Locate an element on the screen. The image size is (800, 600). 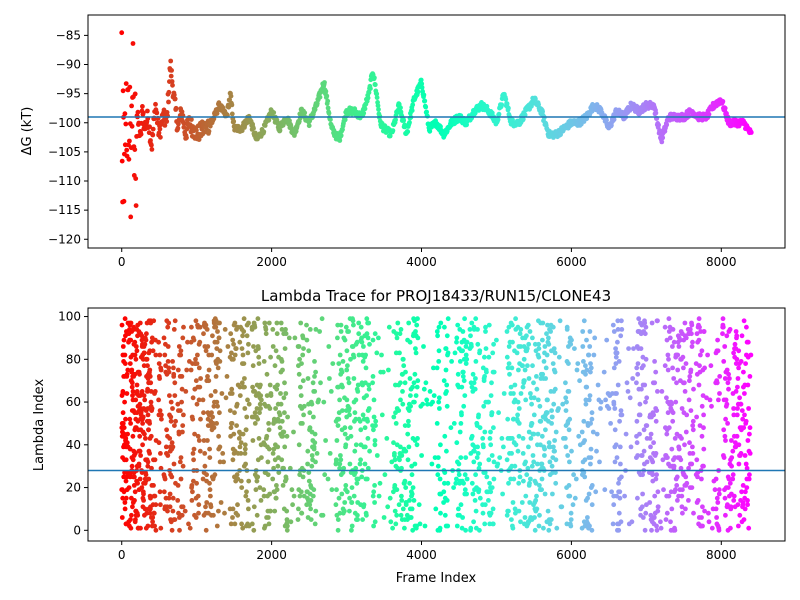
x-tick-label: 0 is located at coordinates (122, 555).